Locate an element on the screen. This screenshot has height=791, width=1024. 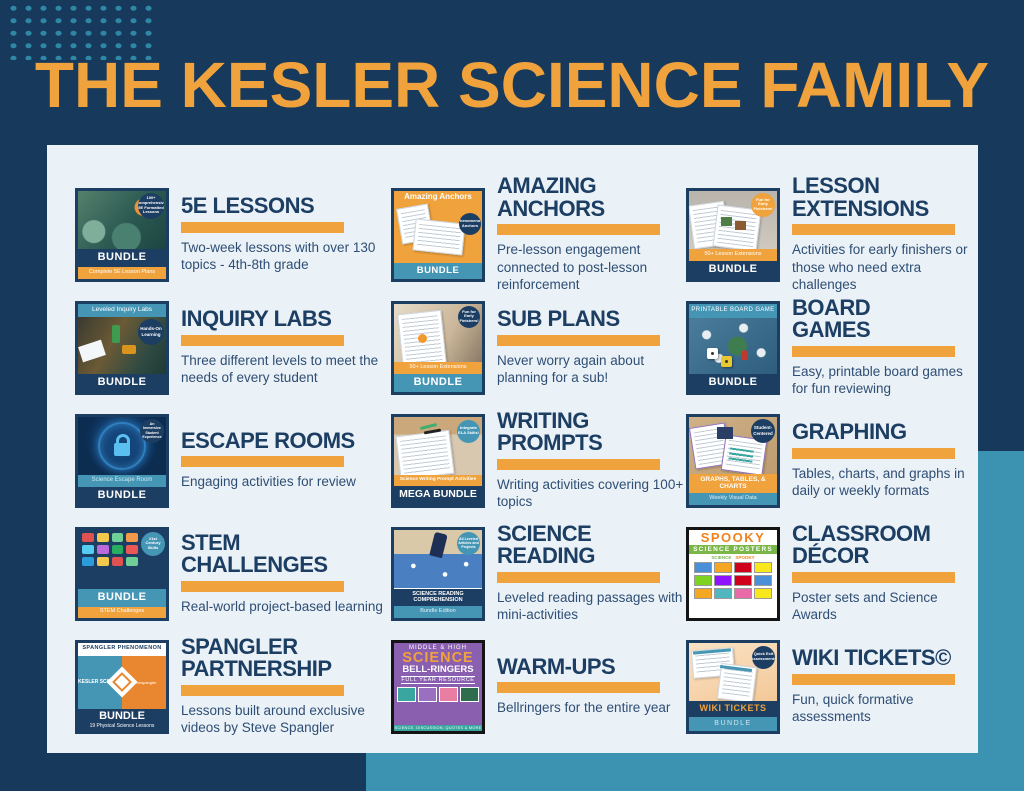
teal-accent-block-right is located at coordinates (1001, 621).